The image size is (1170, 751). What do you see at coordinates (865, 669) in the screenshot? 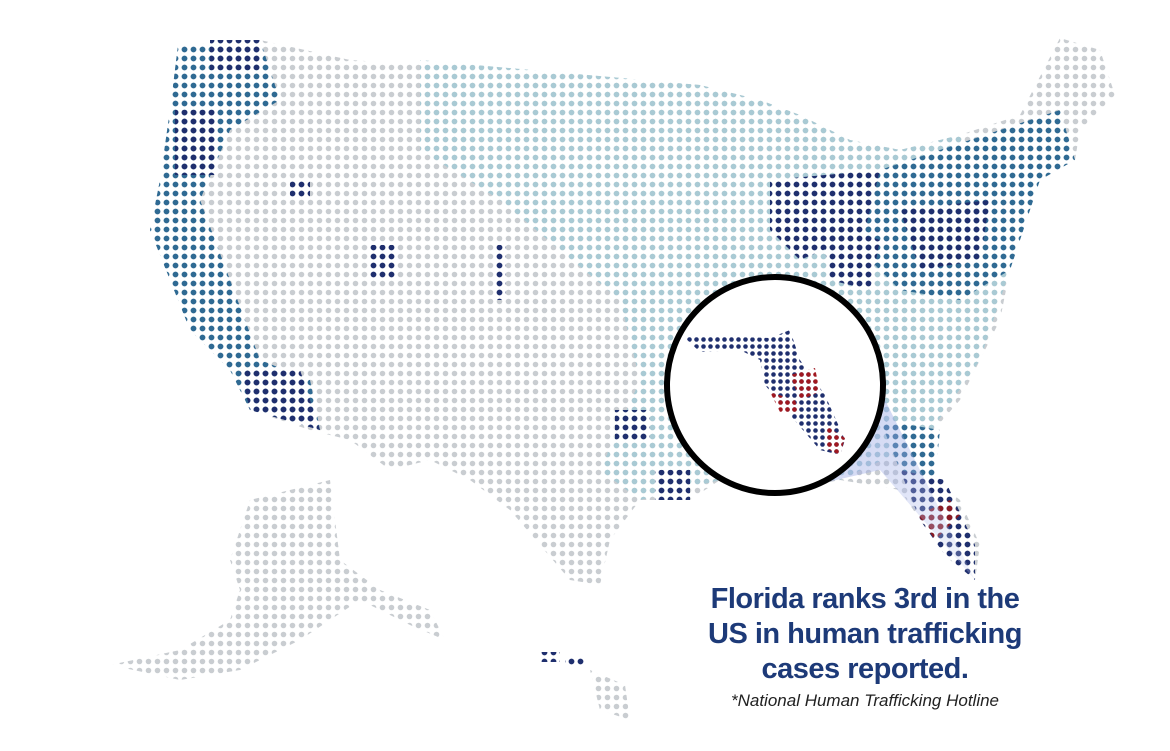
I see `callout-line: cases reported.` at bounding box center [865, 669].